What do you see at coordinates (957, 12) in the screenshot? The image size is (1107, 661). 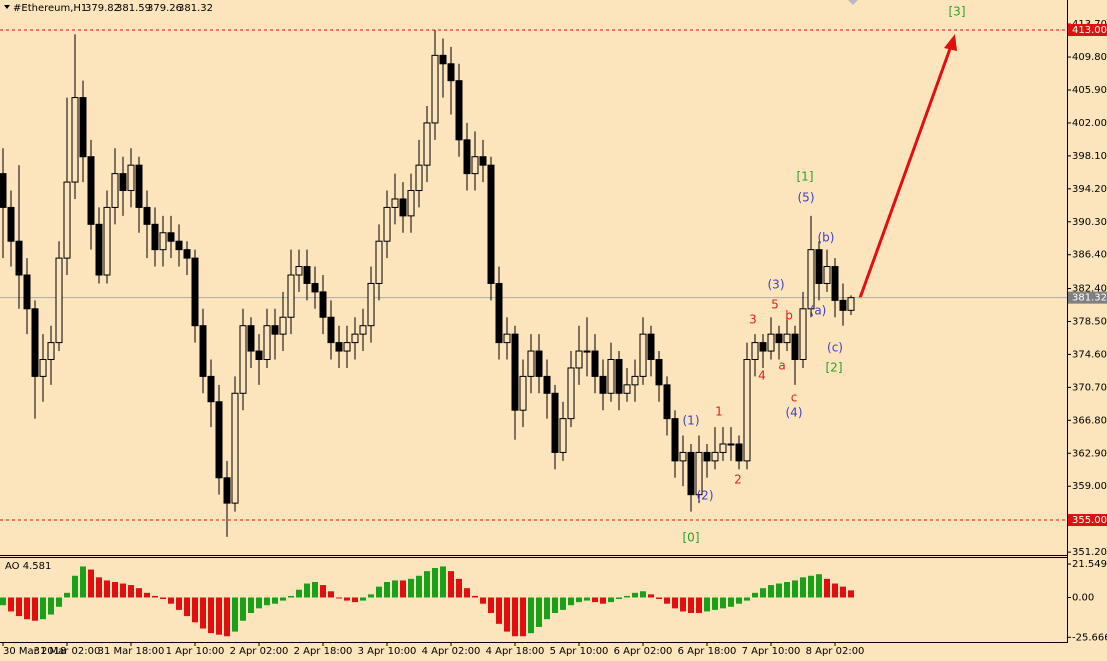 I see `wave-label: [3]` at bounding box center [957, 12].